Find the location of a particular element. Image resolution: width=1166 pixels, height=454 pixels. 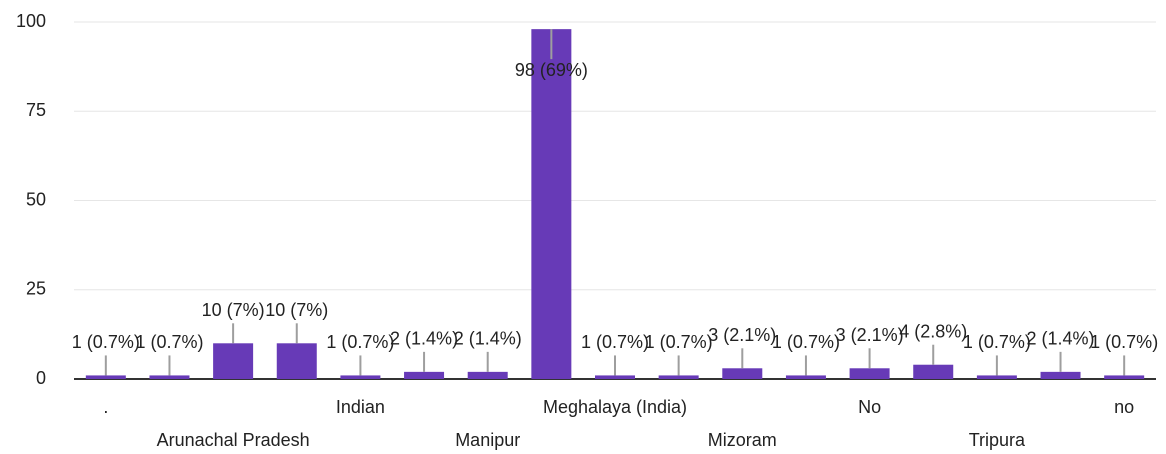

x-tick-label: Meghalaya (India) is located at coordinates (615, 407).